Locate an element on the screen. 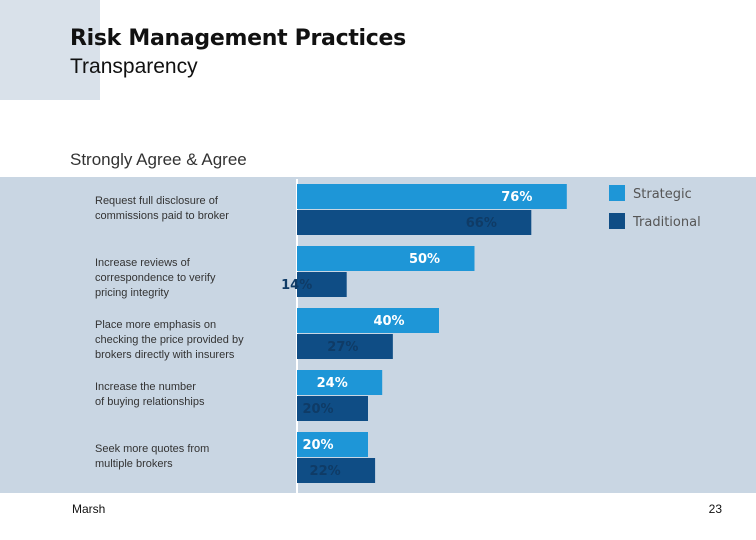  data-label: 40% is located at coordinates (388, 321).